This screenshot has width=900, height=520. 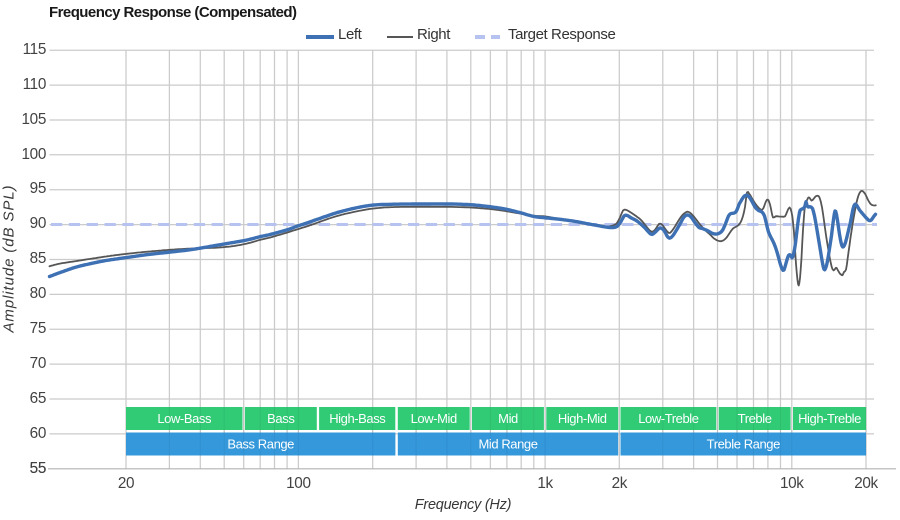 What do you see at coordinates (668, 418) in the screenshot?
I see `svg-text: Low-Treble` at bounding box center [668, 418].